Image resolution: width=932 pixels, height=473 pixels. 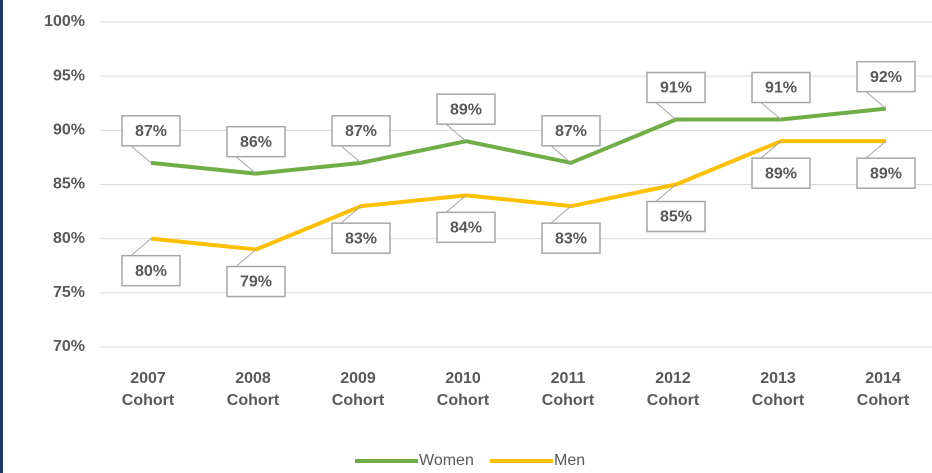 What do you see at coordinates (463, 389) in the screenshot?
I see `x-tick-label: 2010 Cohort` at bounding box center [463, 389].